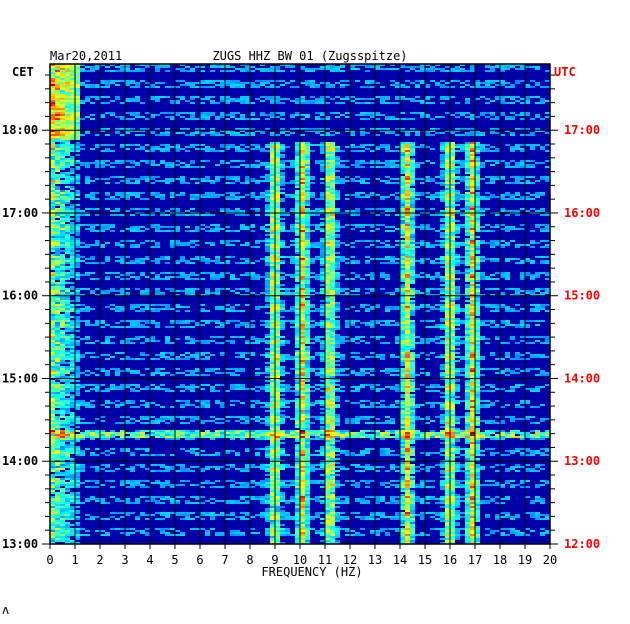 Image resolution: width=630 pixels, height=624 pixels. Describe the element at coordinates (86, 56) in the screenshot. I see `date-label: Mar20,2011` at that location.